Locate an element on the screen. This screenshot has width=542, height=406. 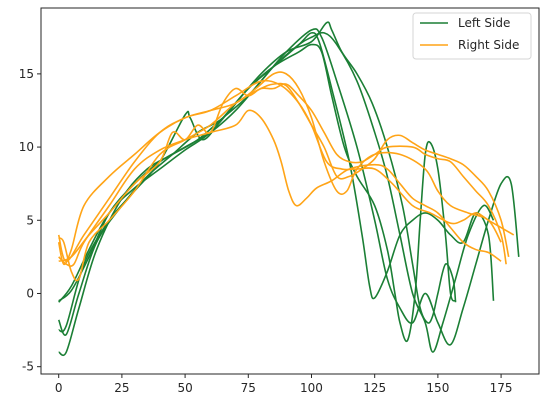
y-tick-label: 5 is located at coordinates (30, 220).